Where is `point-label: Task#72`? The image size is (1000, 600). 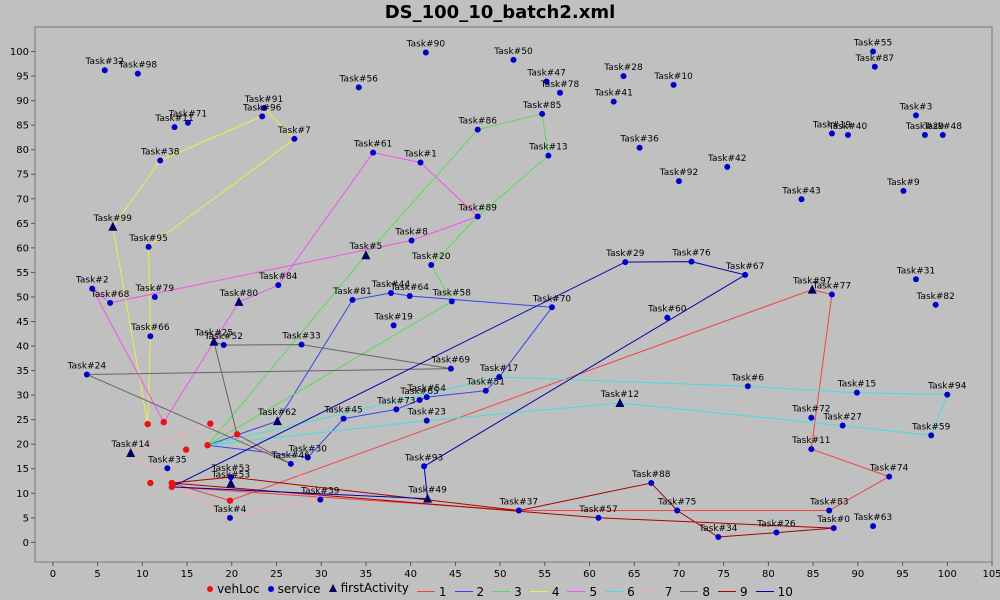
point-label: Task#72 is located at coordinates (810, 410).